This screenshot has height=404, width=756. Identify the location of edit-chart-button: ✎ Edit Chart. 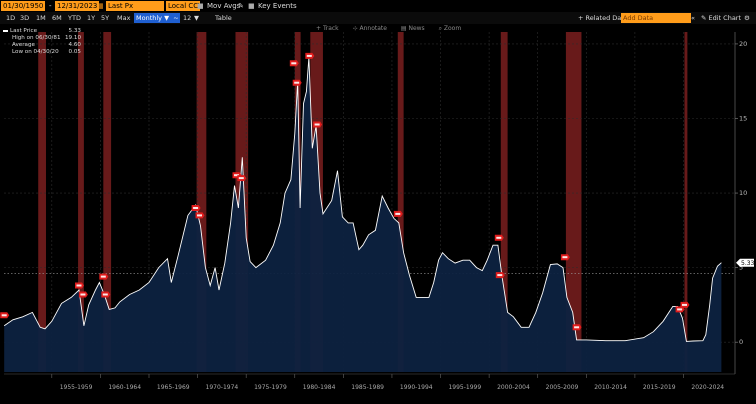
(721, 18).